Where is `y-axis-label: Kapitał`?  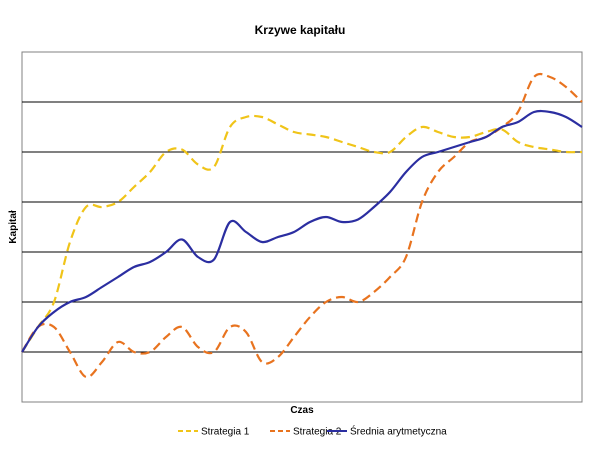 y-axis-label: Kapitał is located at coordinates (13, 227).